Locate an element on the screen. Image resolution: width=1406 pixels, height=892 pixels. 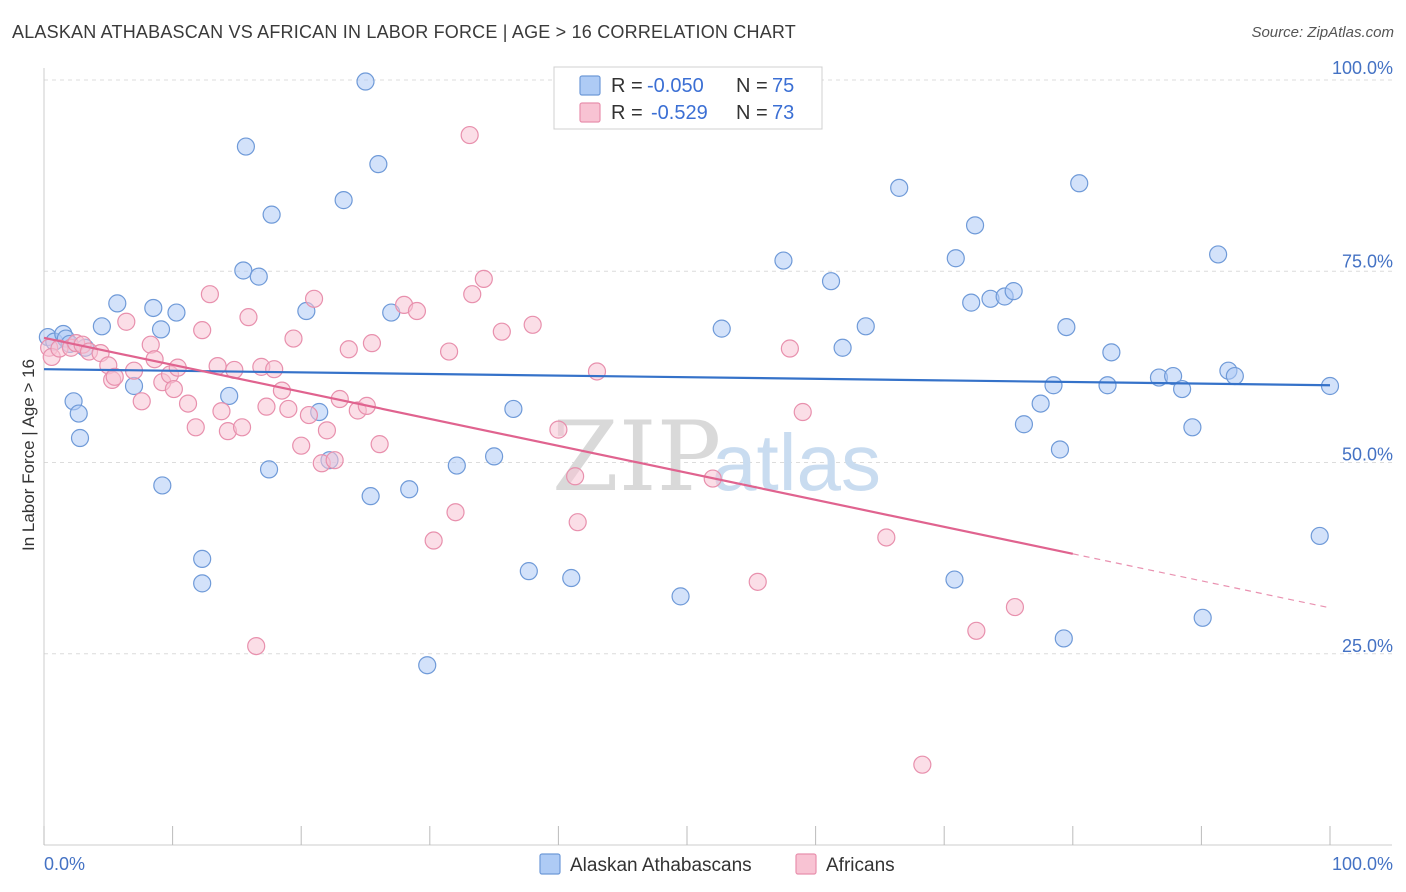
legend-n-value-0: 75 is located at coordinates (783, 86).